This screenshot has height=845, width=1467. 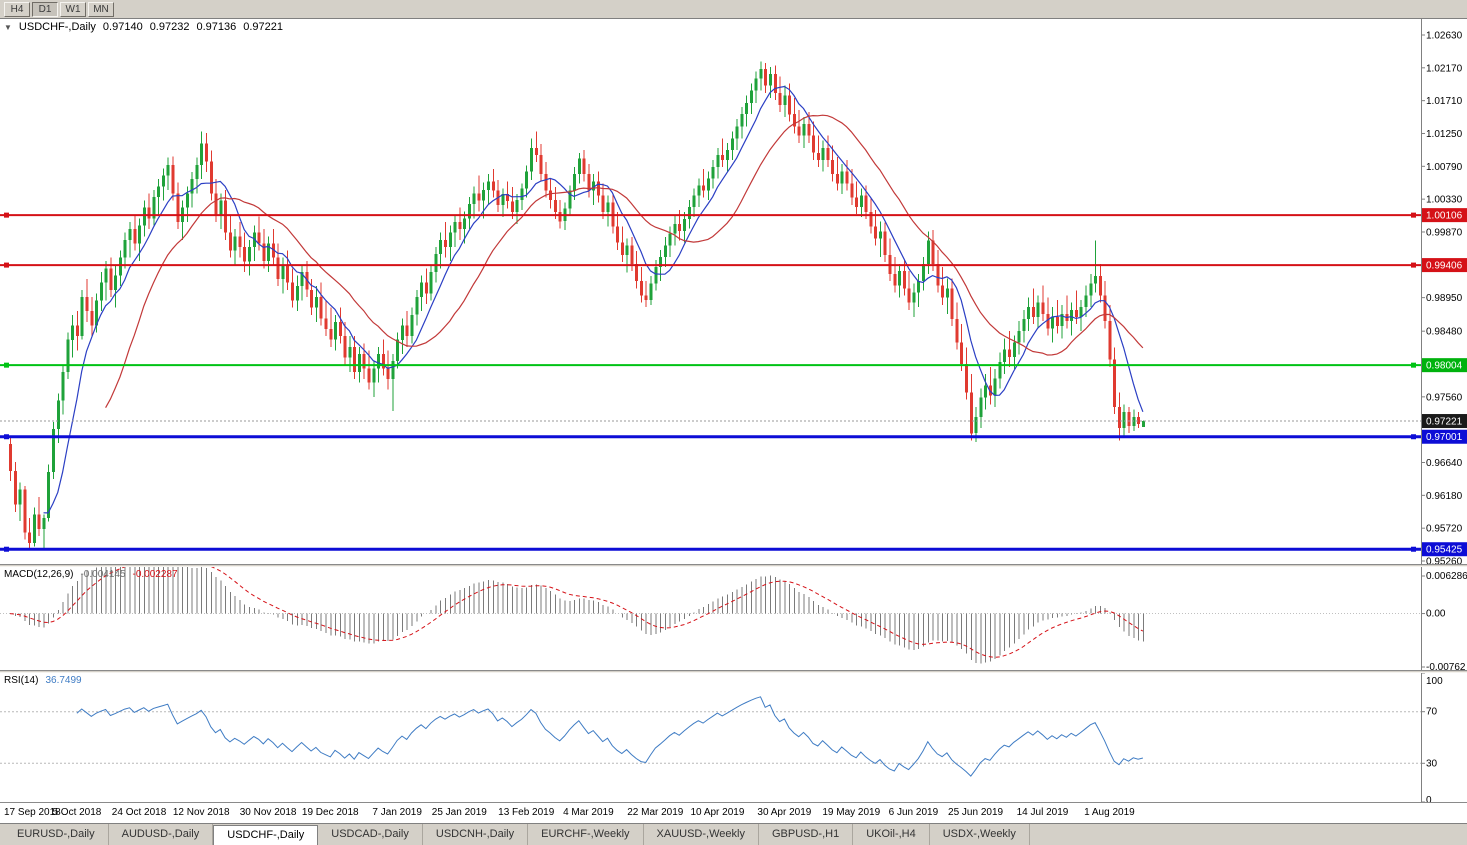 What do you see at coordinates (122, 27) in the screenshot?
I see `ohlc-open: 0.97140` at bounding box center [122, 27].